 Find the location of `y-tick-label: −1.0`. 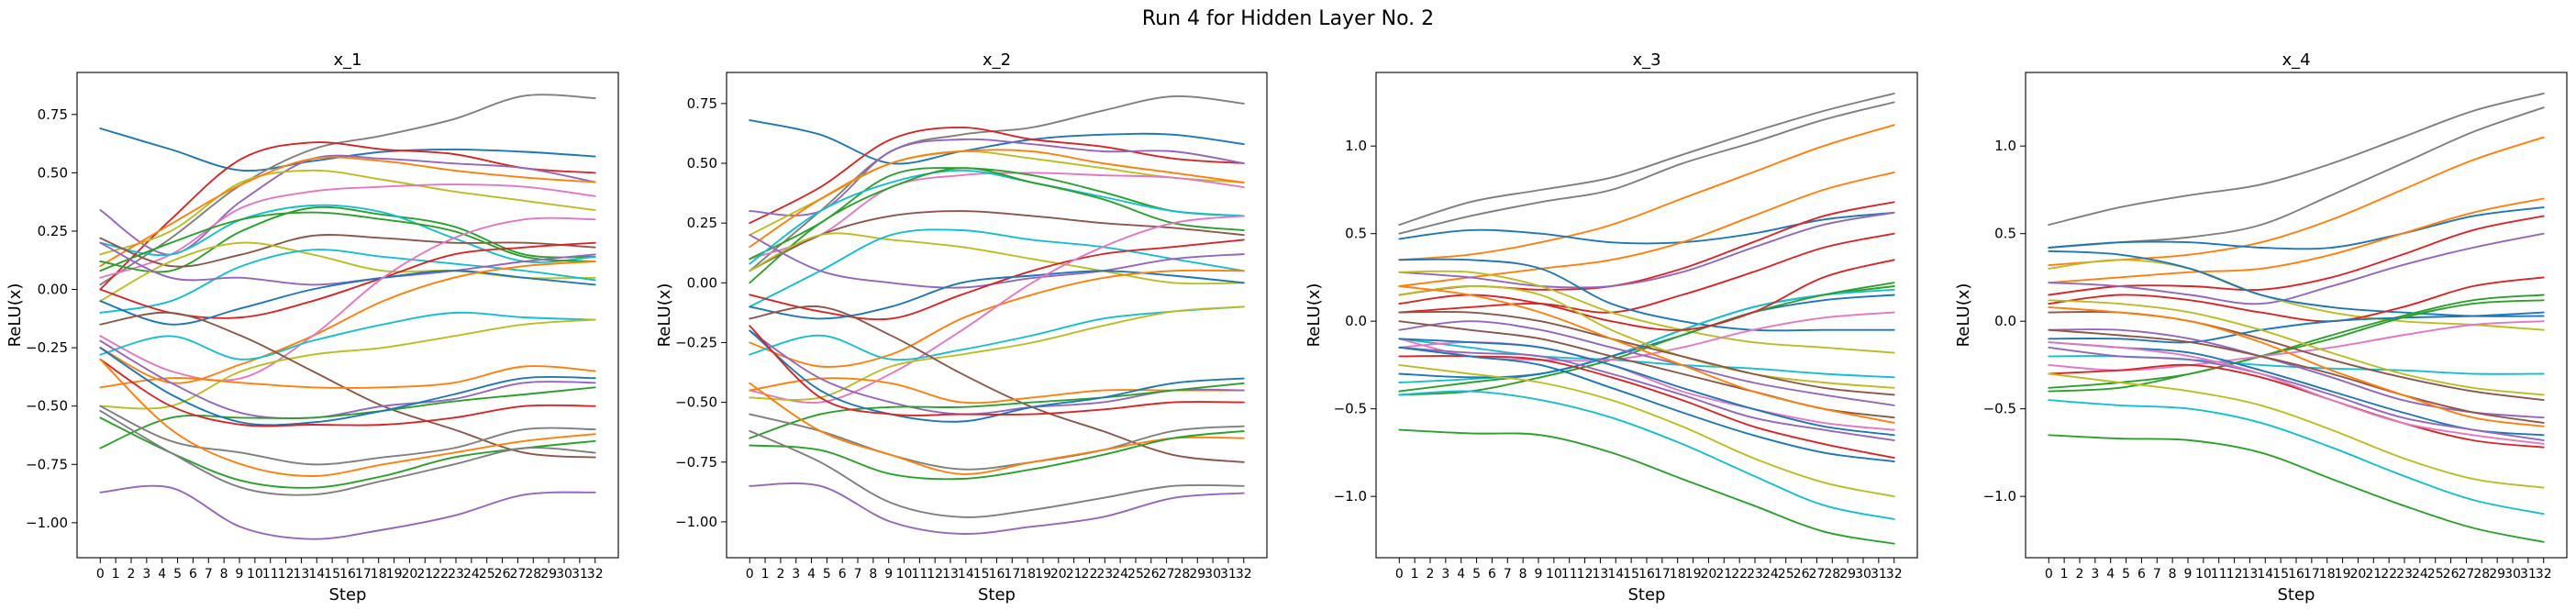

y-tick-label: −1.0 is located at coordinates (1350, 496).